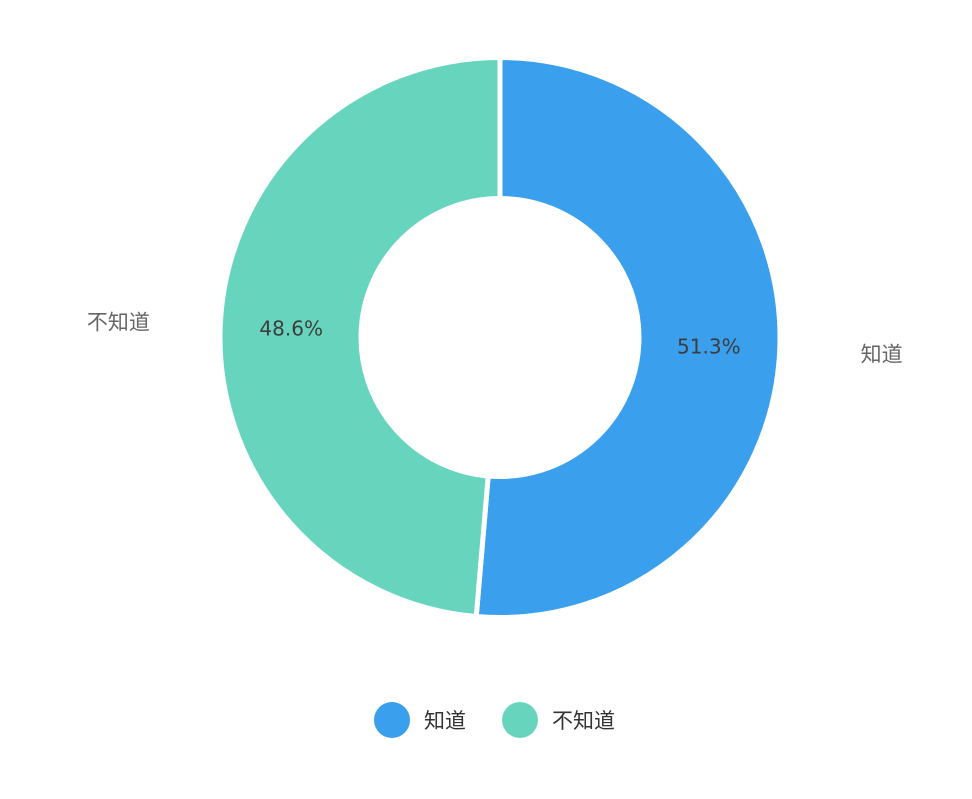 The width and height of the screenshot is (972, 799). I want to click on legend-item-know: 知道, so click(420, 720).